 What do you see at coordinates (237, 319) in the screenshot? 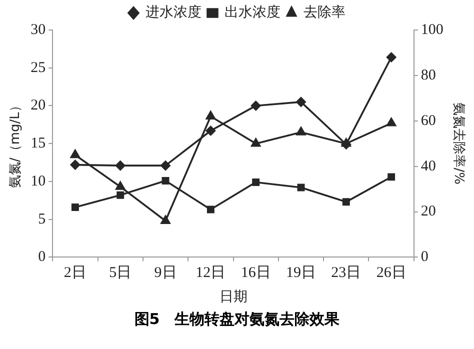
I see `text: 图5 生物转盘对氨氮去除效果` at bounding box center [237, 319].